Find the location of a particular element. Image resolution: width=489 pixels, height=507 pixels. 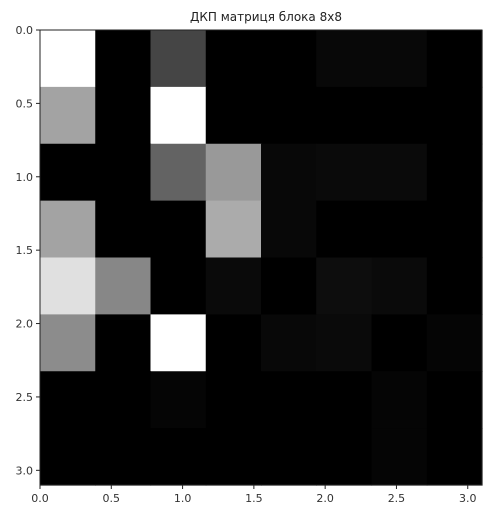

chart-title: ДКП матриця блока 8x8 is located at coordinates (266, 17).